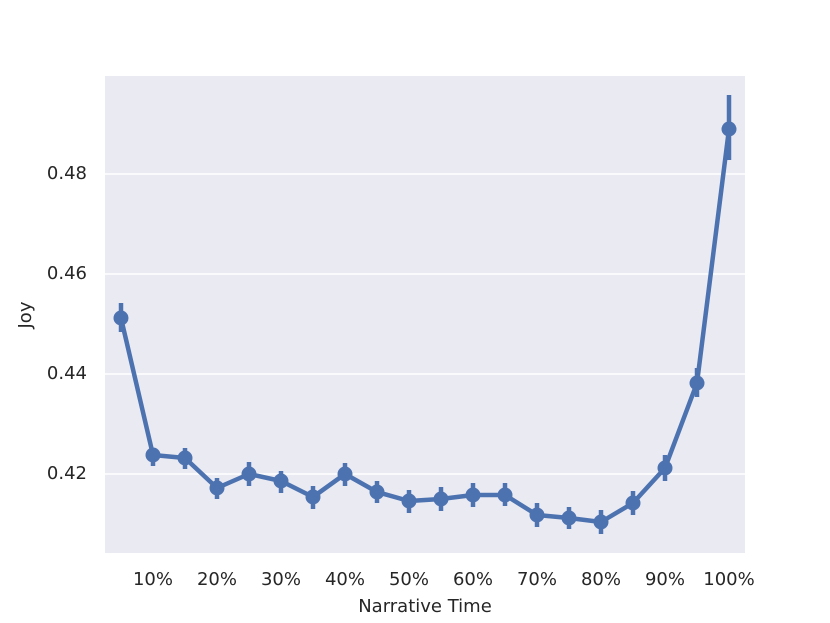 The height and width of the screenshot is (623, 830). I want to click on y-tick-label: 0.48, so click(67, 173).